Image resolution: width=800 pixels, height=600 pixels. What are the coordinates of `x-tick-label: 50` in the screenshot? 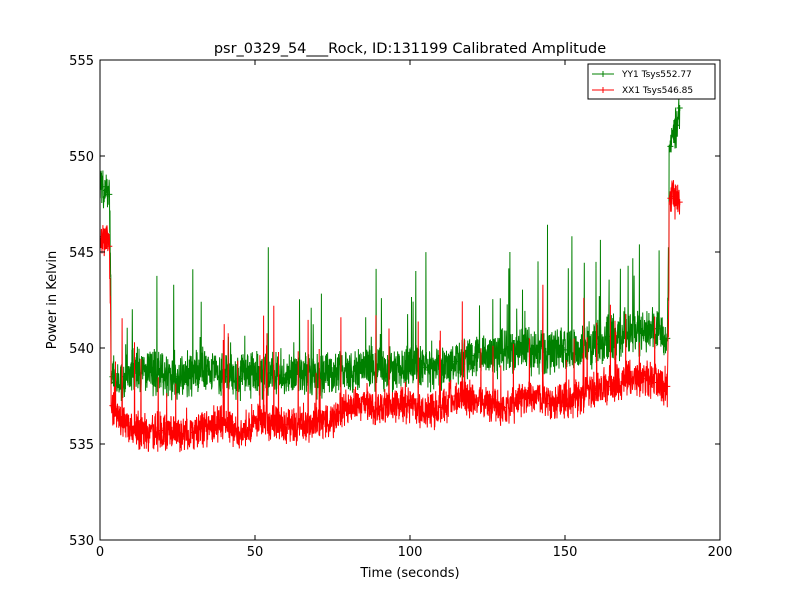 It's located at (255, 552).